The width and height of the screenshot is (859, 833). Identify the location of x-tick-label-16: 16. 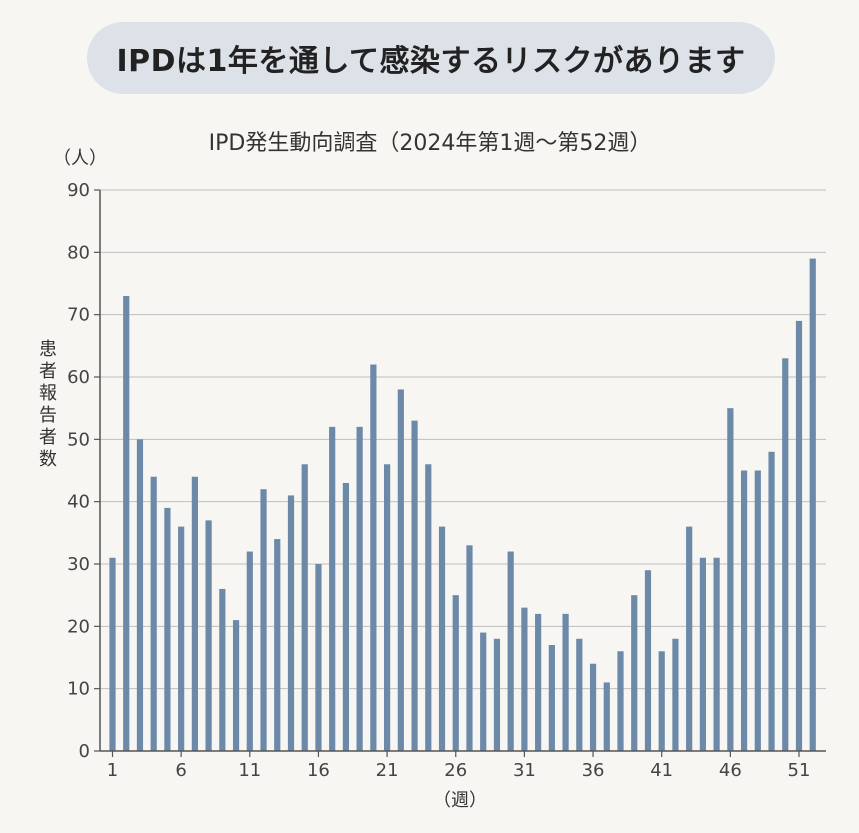
(318, 770).